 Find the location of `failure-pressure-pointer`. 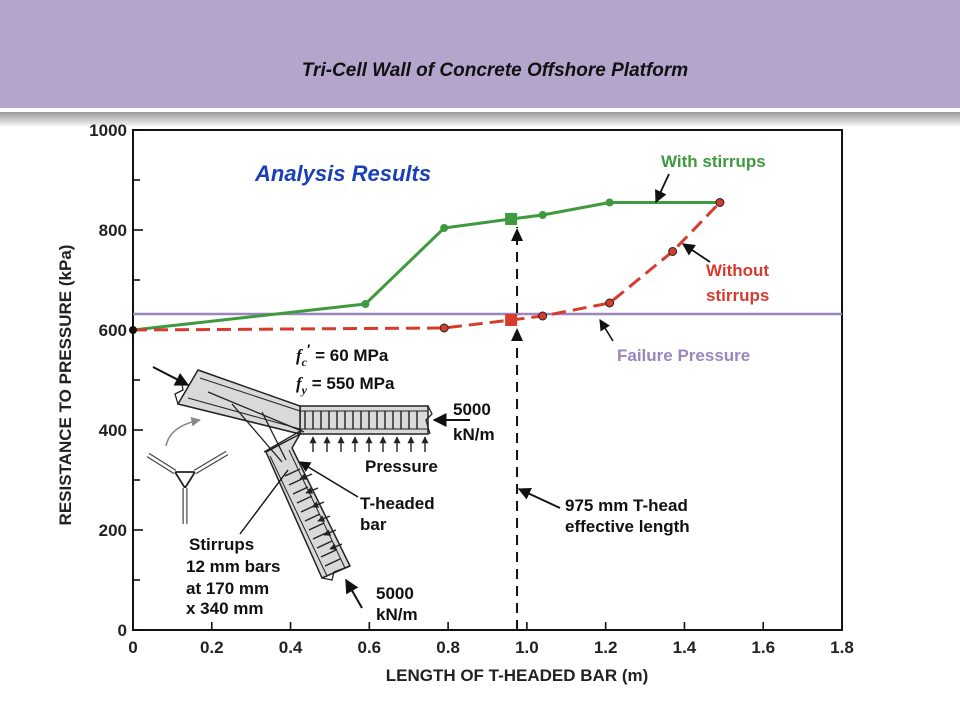

failure-pressure-pointer is located at coordinates (606, 330).